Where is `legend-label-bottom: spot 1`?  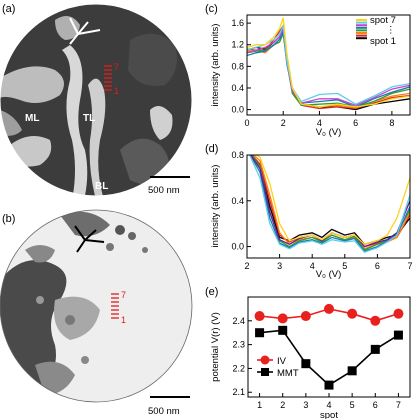
legend-label-bottom: spot 1 is located at coordinates (383, 41).